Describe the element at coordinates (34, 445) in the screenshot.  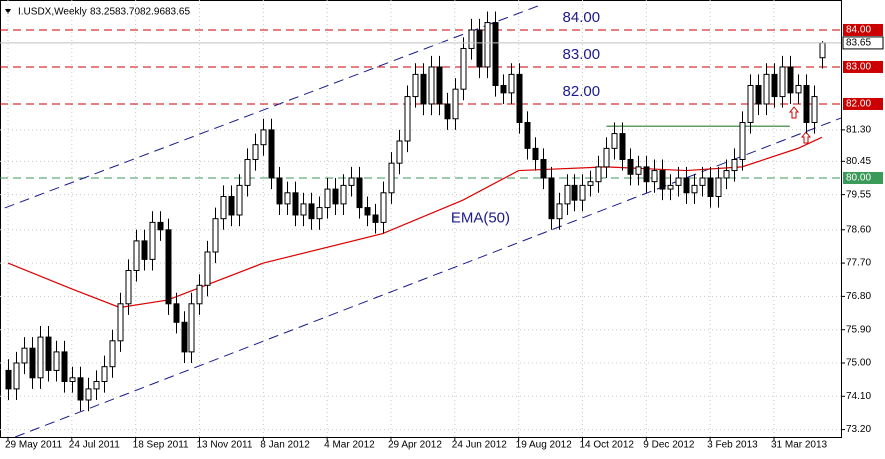
I see `x-tick-label: 29 May 2011` at that location.